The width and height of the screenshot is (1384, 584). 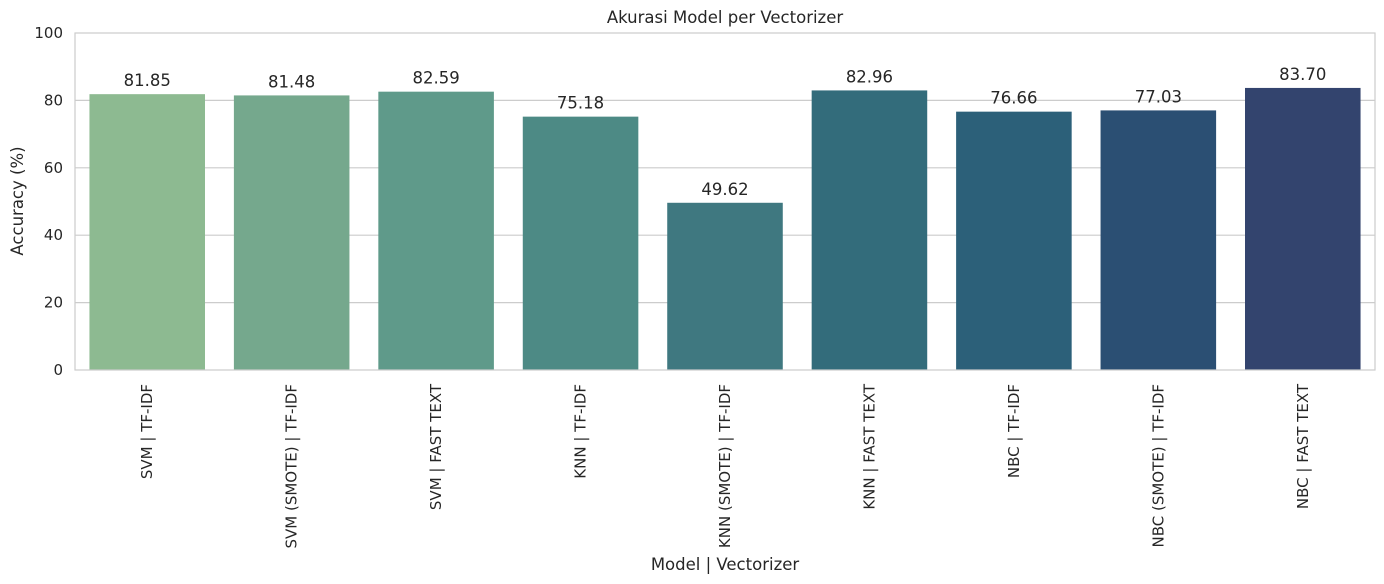 I want to click on bar-value-label: 75.18, so click(x=580, y=103).